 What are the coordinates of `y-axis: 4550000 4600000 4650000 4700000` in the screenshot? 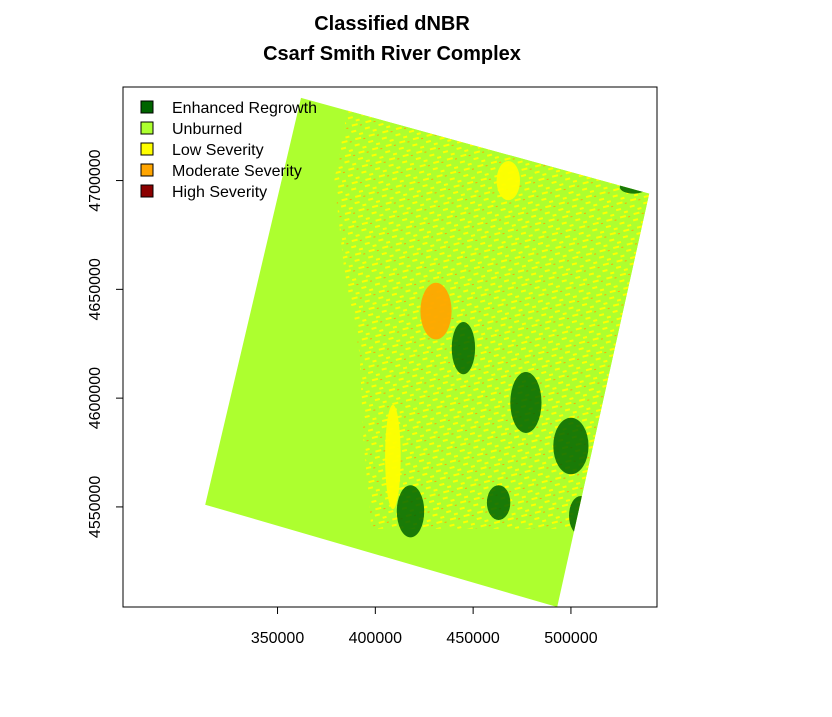 It's located at (105, 343).